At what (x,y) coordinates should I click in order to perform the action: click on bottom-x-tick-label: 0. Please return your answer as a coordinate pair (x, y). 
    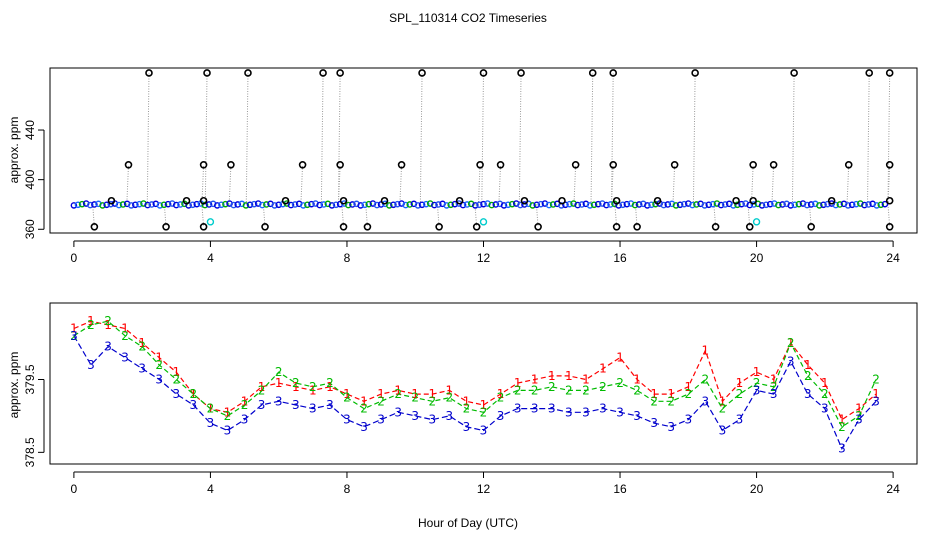
    Looking at the image, I should click on (74, 489).